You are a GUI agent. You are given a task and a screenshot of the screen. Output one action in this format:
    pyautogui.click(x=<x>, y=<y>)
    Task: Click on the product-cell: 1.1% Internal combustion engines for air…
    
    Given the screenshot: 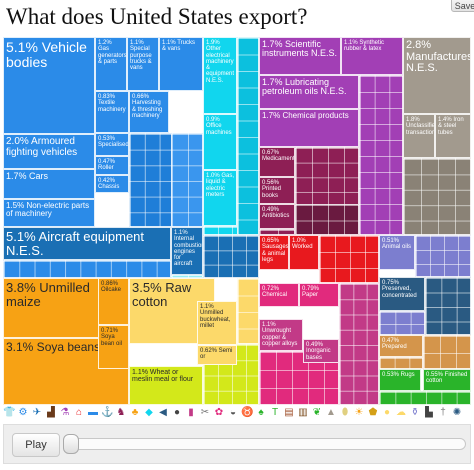 What is the action you would take?
    pyautogui.click(x=187, y=251)
    